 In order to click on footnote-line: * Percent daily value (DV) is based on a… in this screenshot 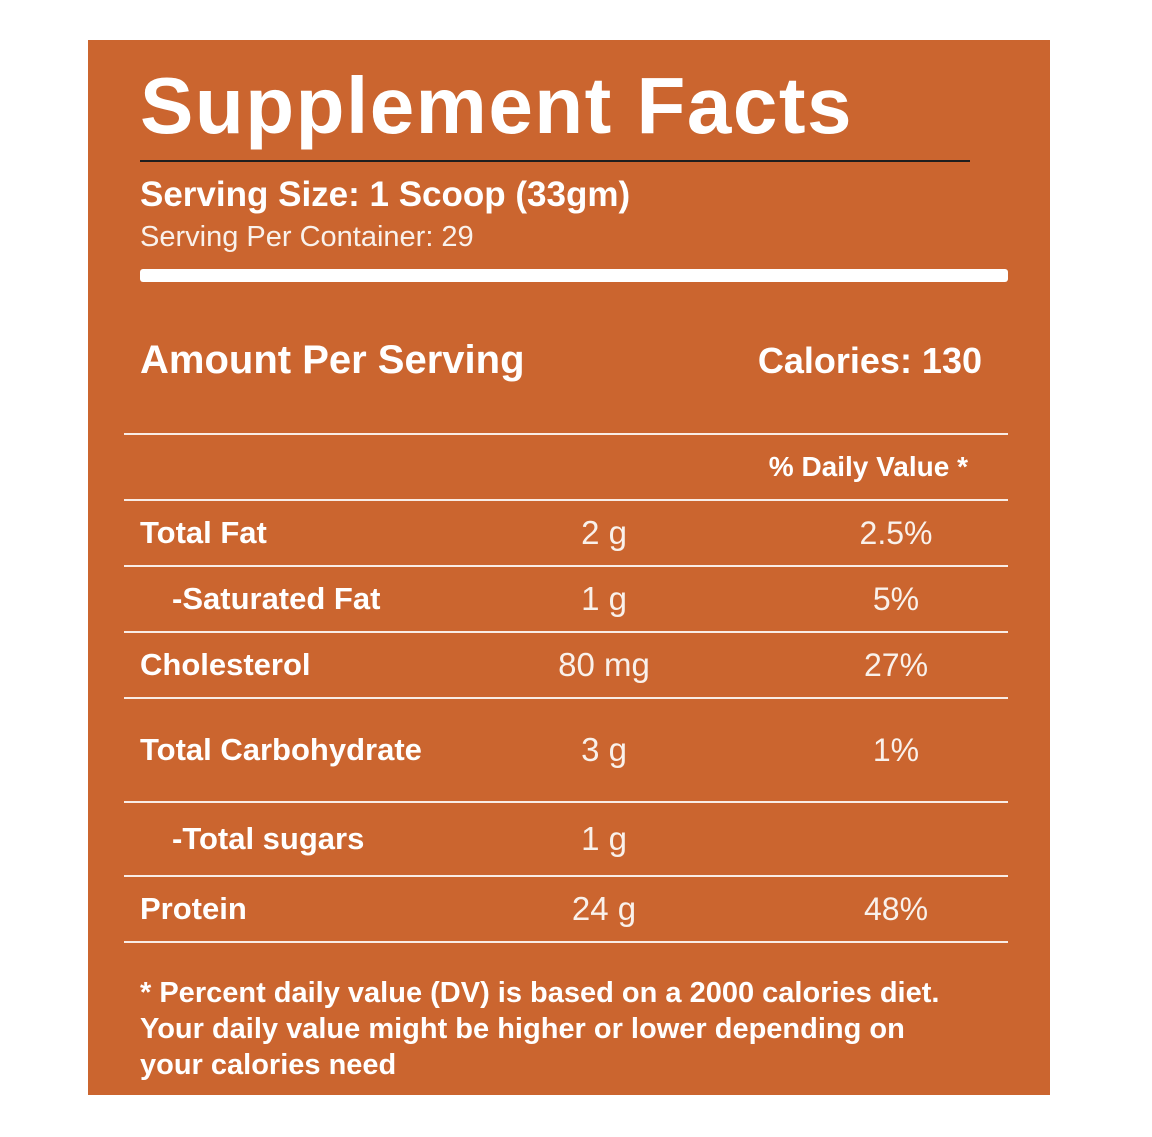, I will do `click(540, 993)`.